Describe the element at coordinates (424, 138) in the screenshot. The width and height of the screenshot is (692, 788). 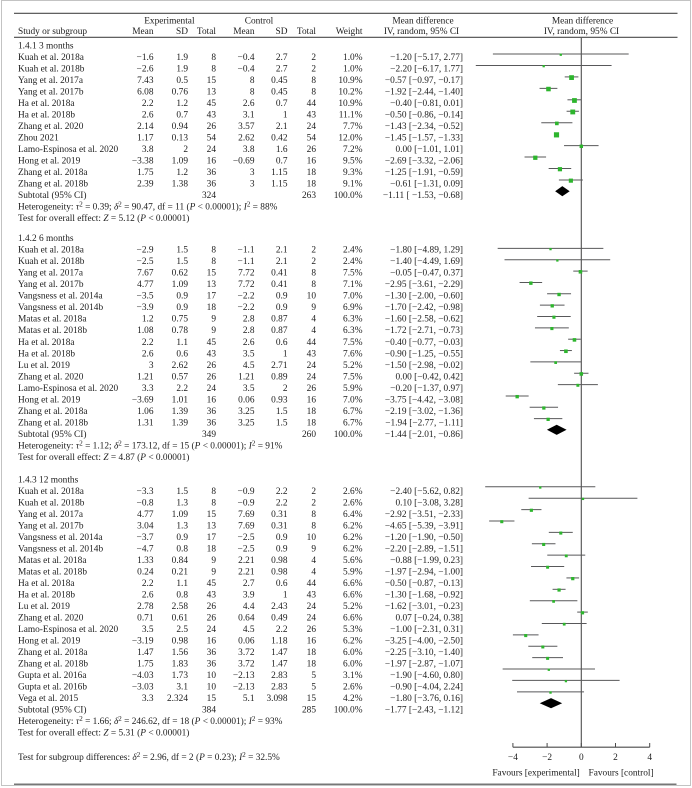
I see `svg-text: −1.45 [−1.57, −1.33]` at that location.